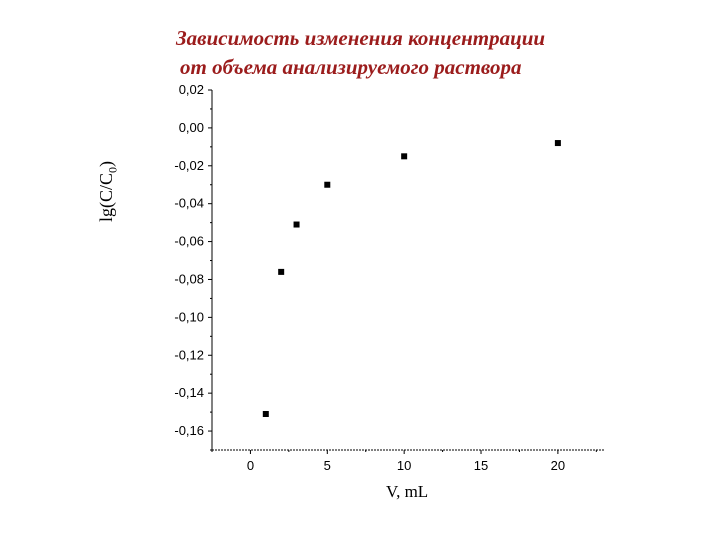 The width and height of the screenshot is (720, 540). What do you see at coordinates (189, 316) in the screenshot?
I see `y-tick-label: -0,10` at bounding box center [189, 316].